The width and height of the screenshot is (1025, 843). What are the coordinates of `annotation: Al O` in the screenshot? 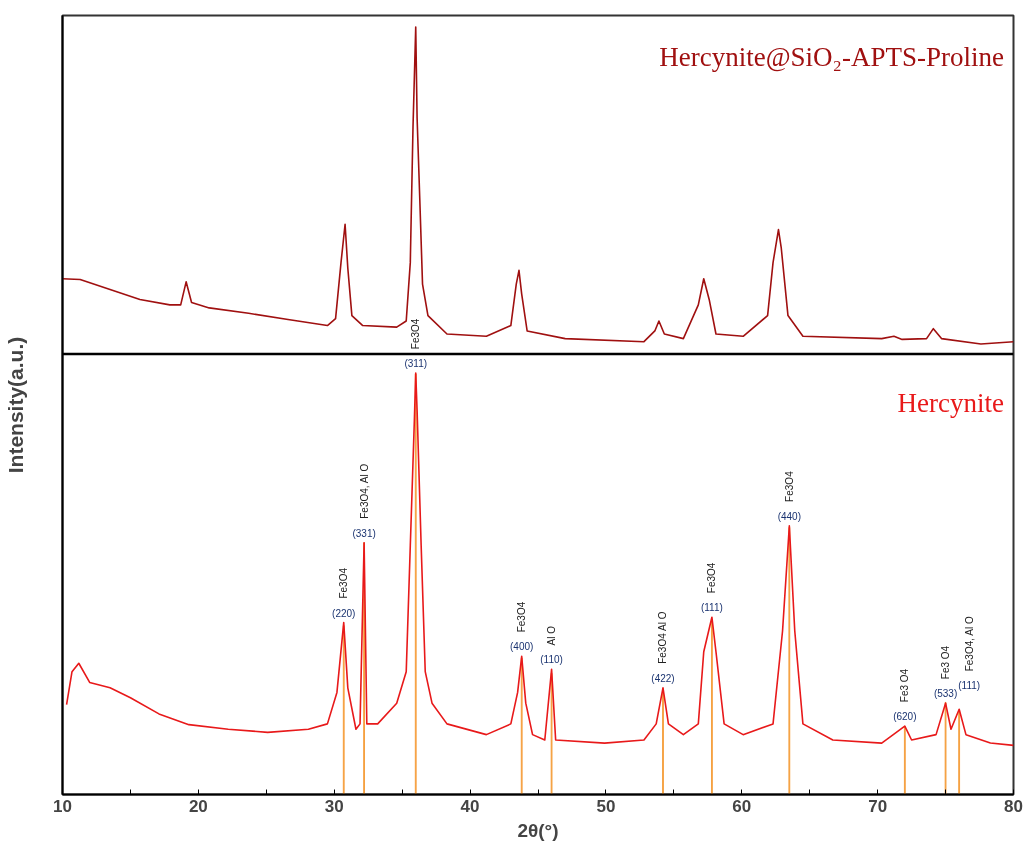 It's located at (552, 635).